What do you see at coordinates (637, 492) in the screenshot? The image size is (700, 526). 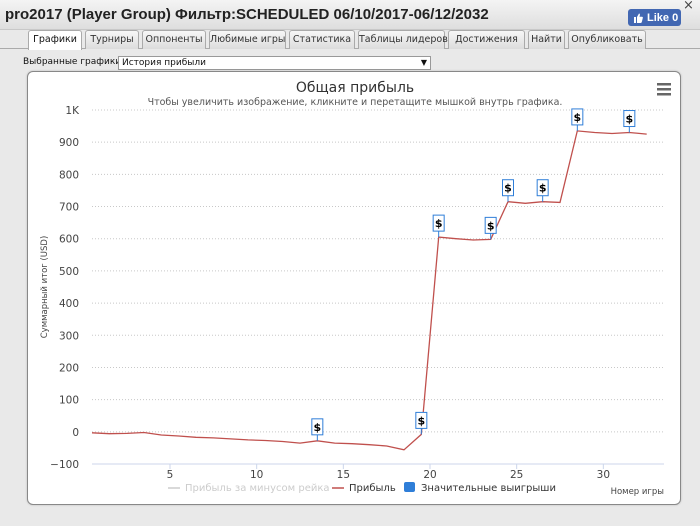 I see `x-axis-title: Номер игры` at bounding box center [637, 492].